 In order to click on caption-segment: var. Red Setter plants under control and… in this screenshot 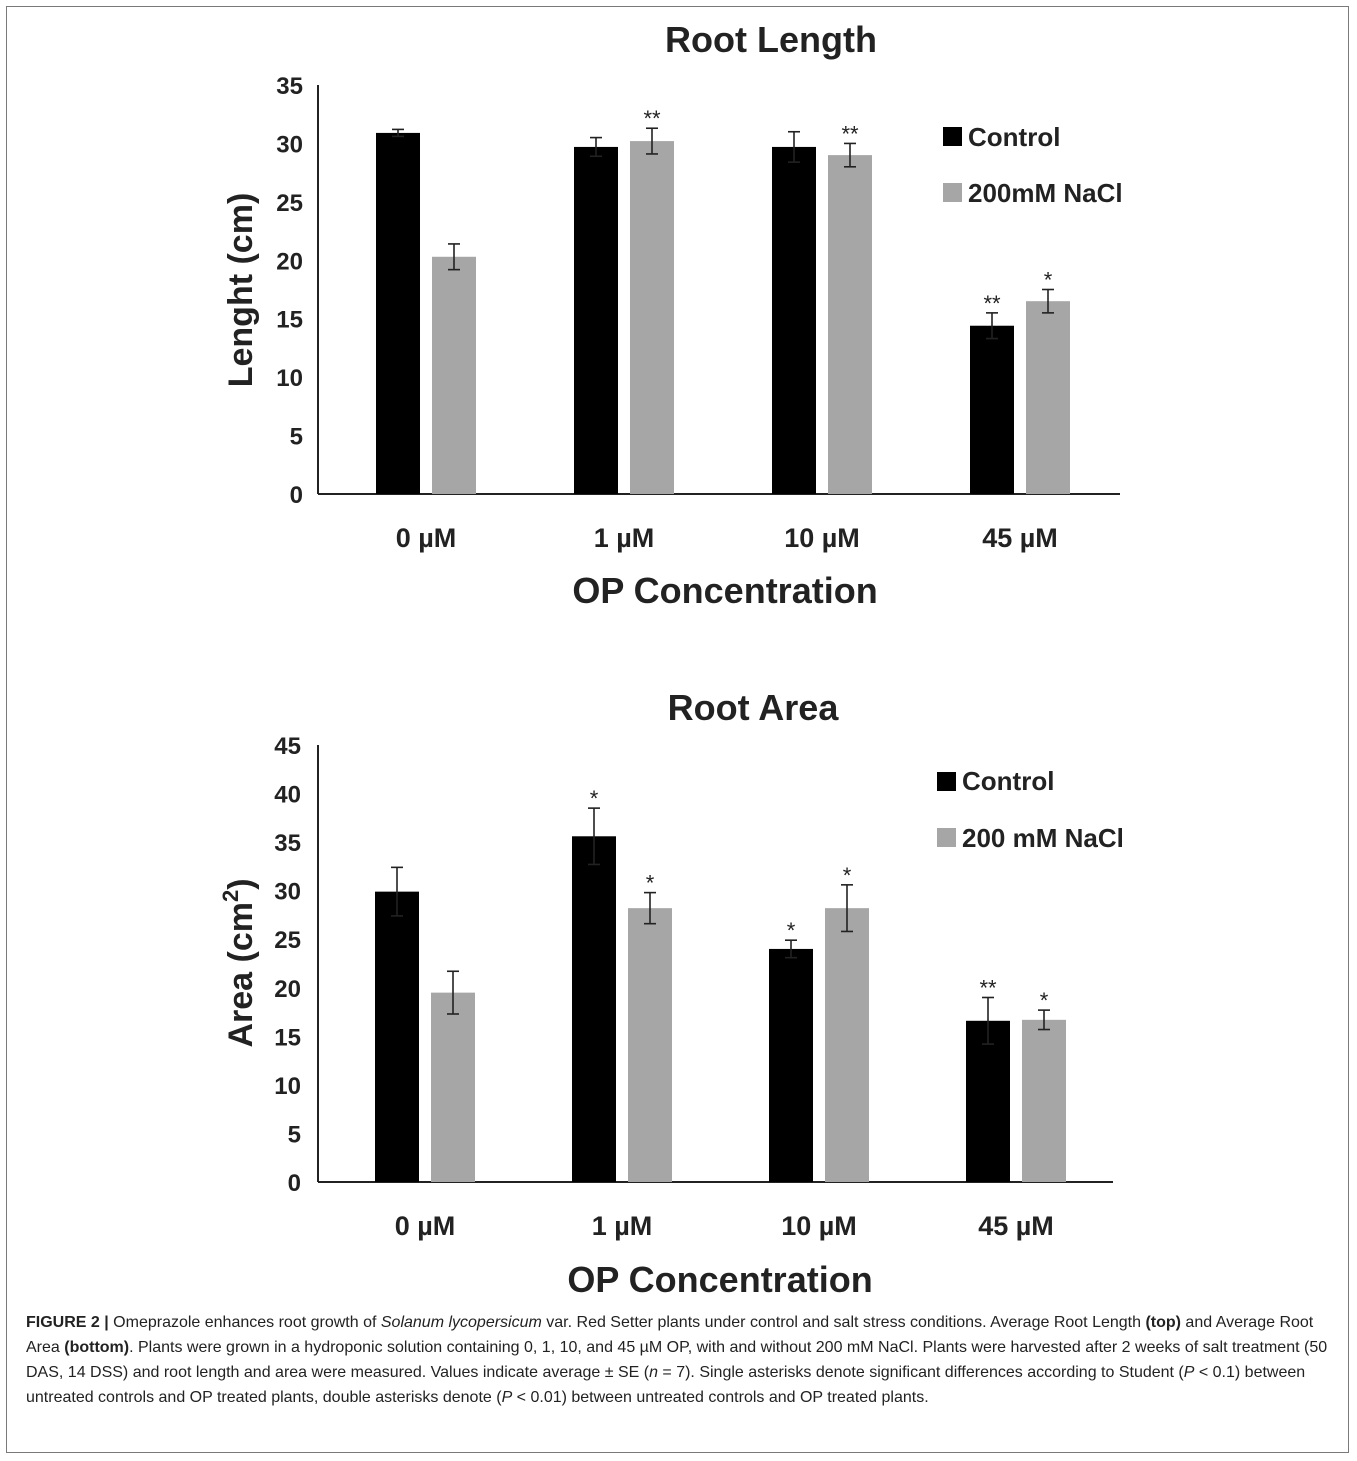, I will do `click(843, 1322)`.